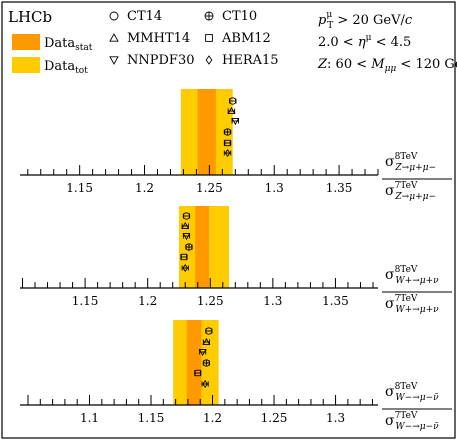 The width and height of the screenshot is (457, 440). Describe the element at coordinates (417, 407) in the screenshot. I see `ratio-label: σ8TeV W−→μ−ν̄ σ7TeV W−→μ−ν̄` at that location.